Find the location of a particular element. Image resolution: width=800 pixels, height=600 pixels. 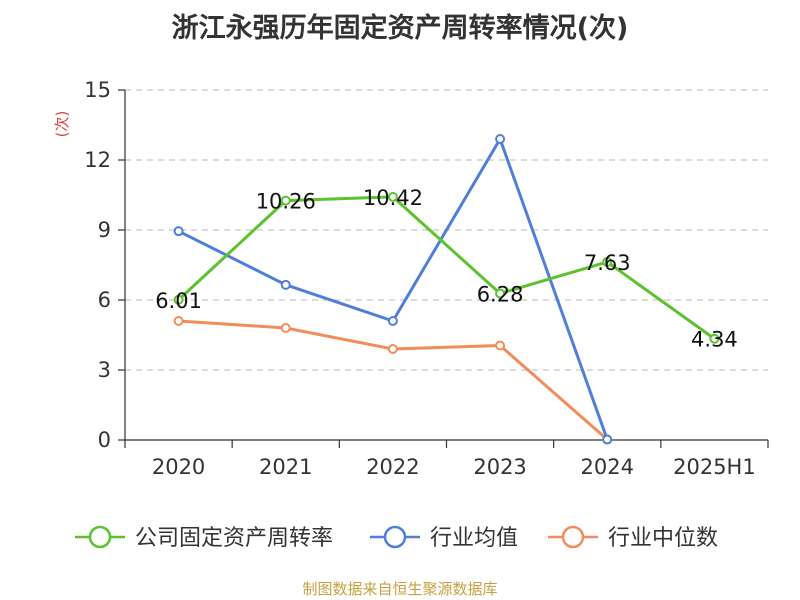

y-axis-label: (次) is located at coordinates (62, 124).